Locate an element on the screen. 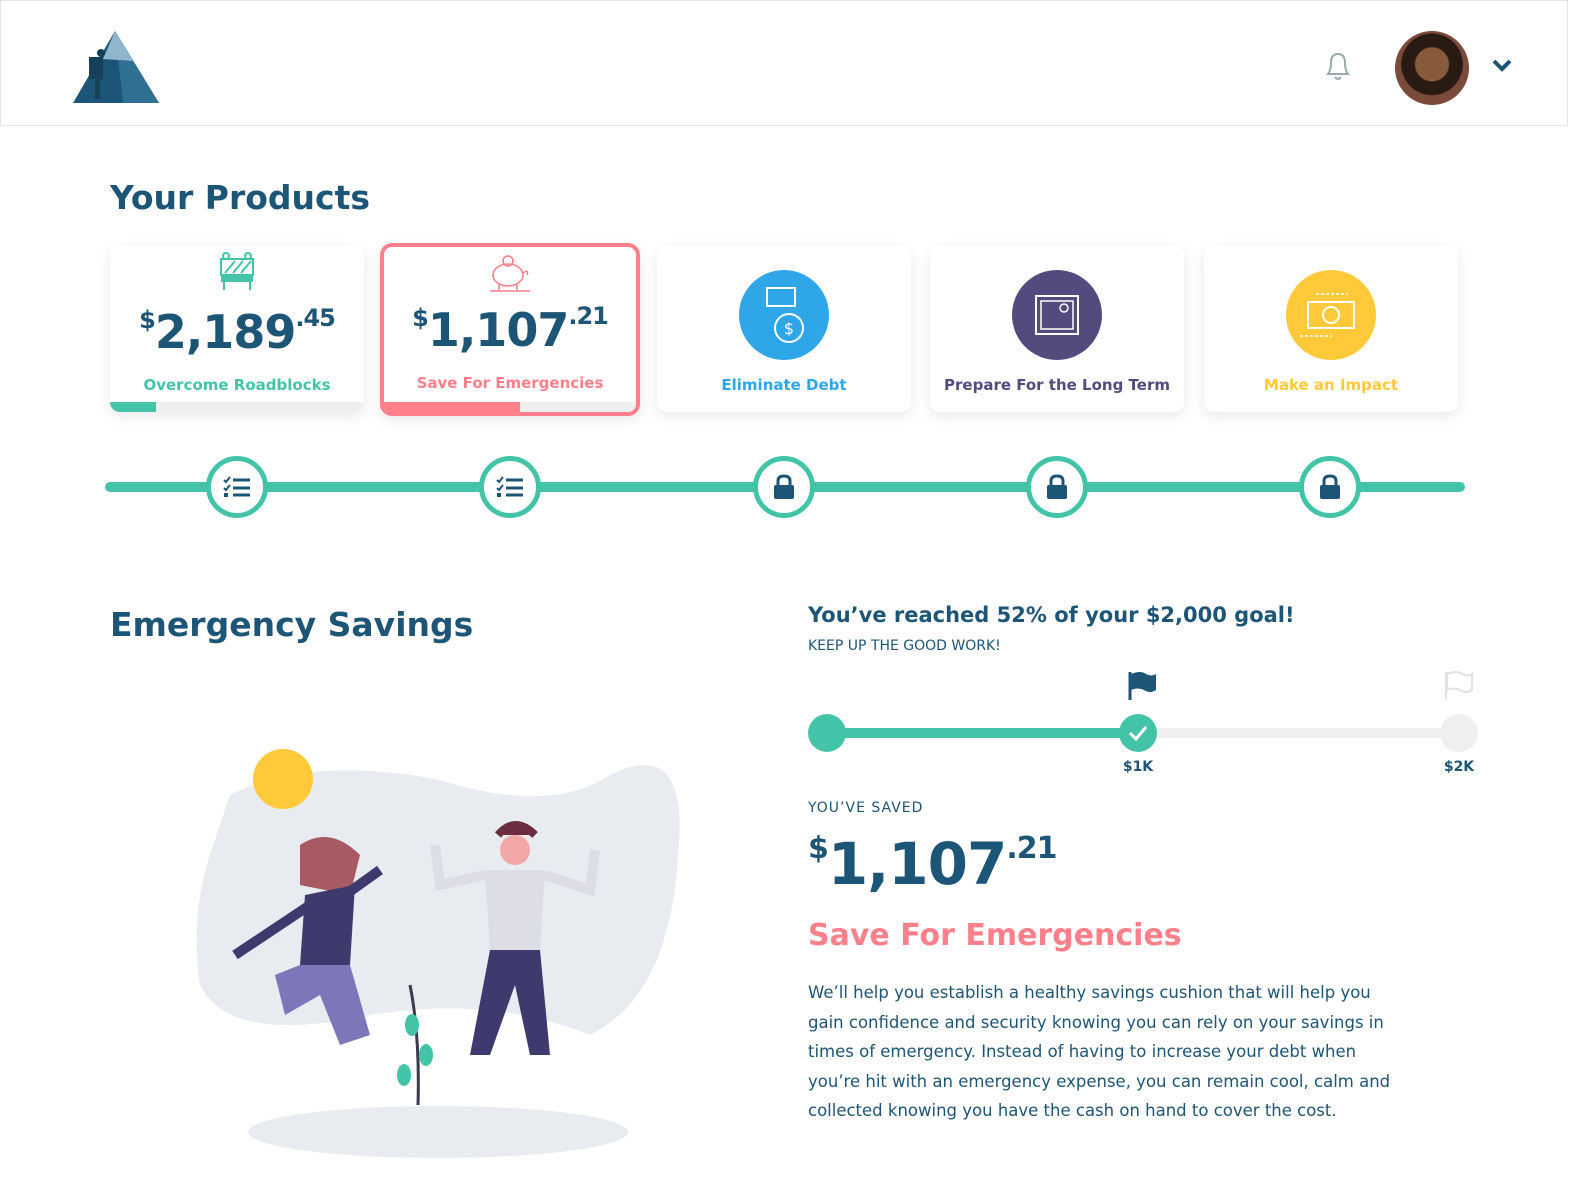 The height and width of the screenshot is (1200, 1587). product-amount: $1,107.21 is located at coordinates (510, 329).